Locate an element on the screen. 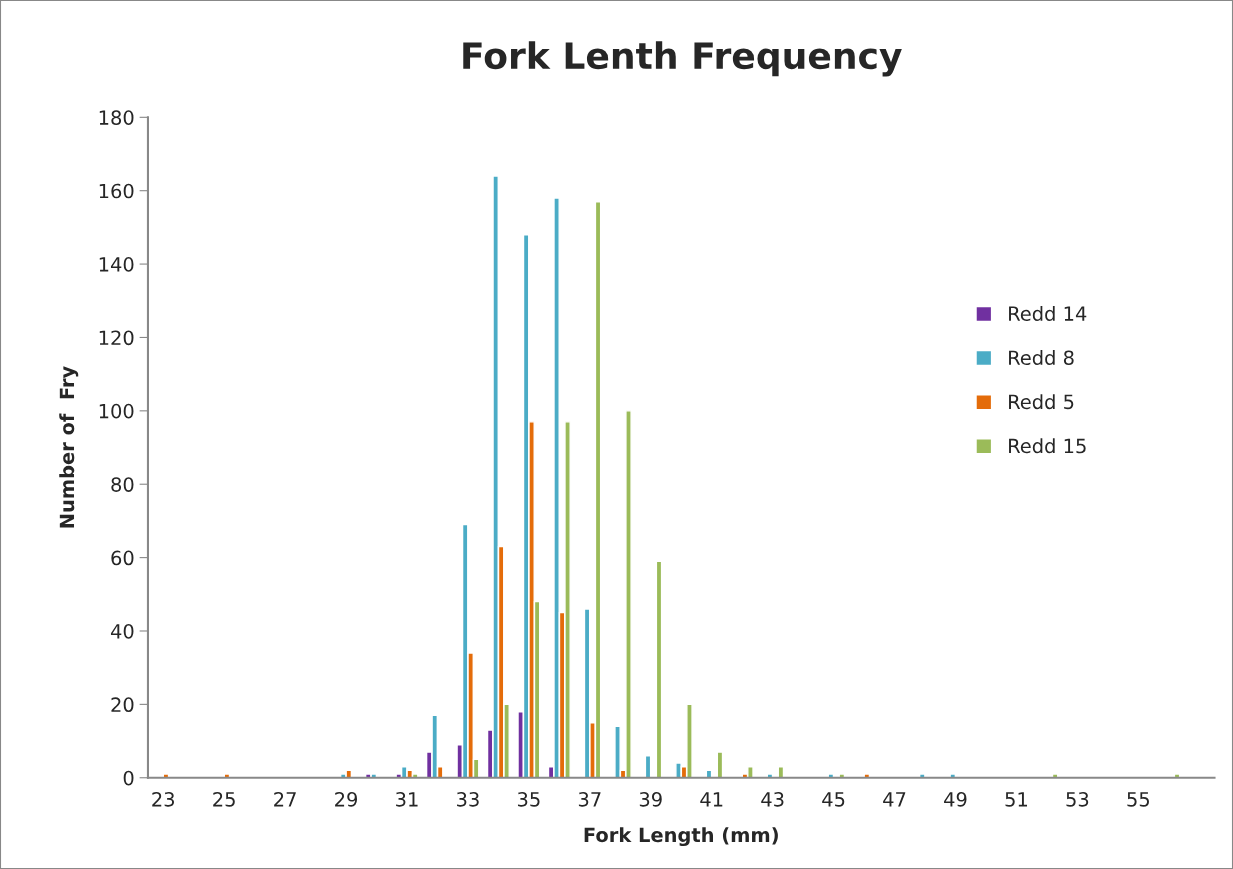 The image size is (1233, 869). y-tick-label: 0 is located at coordinates (128, 778).